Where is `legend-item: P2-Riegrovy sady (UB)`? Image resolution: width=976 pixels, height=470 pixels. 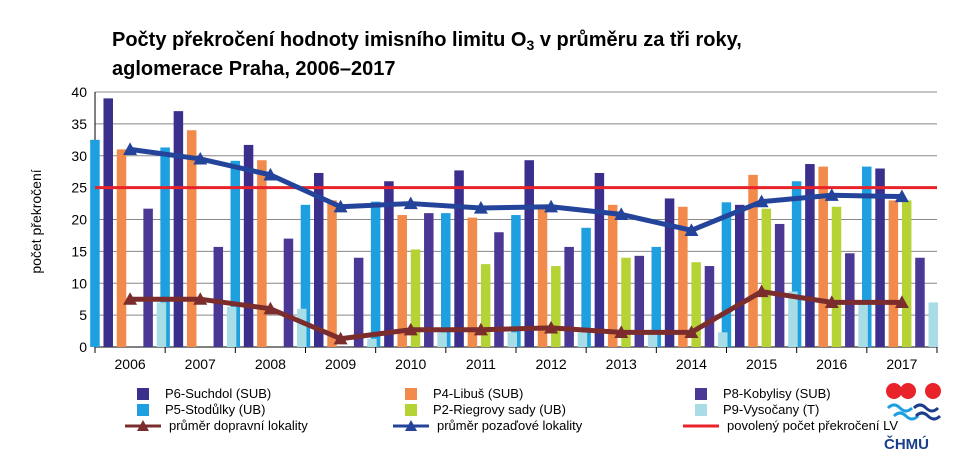 legend-item: P2-Riegrovy sady (UB) is located at coordinates (479, 410).